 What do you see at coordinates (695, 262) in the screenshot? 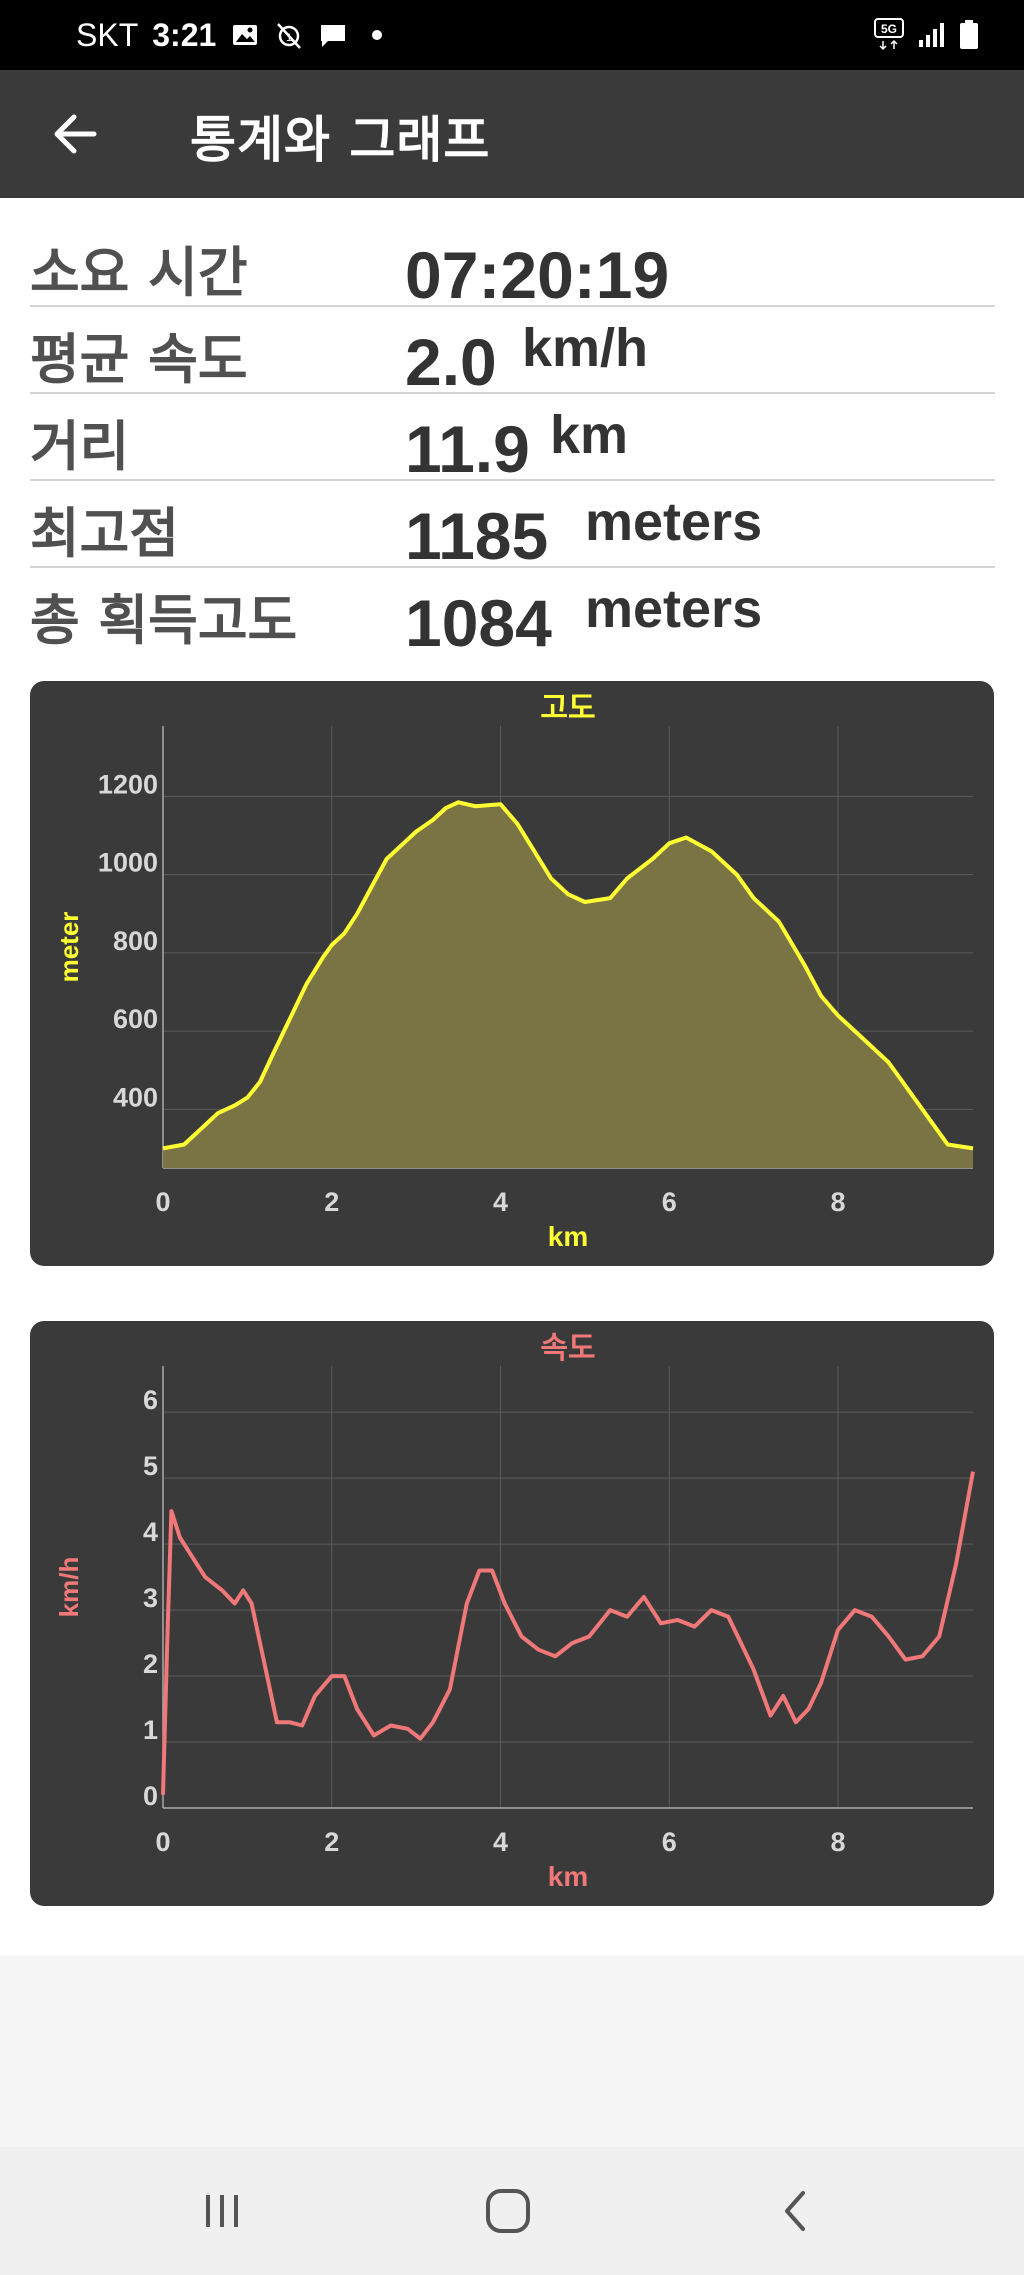
I see `stat-value-group: 07:20:19` at bounding box center [695, 262].